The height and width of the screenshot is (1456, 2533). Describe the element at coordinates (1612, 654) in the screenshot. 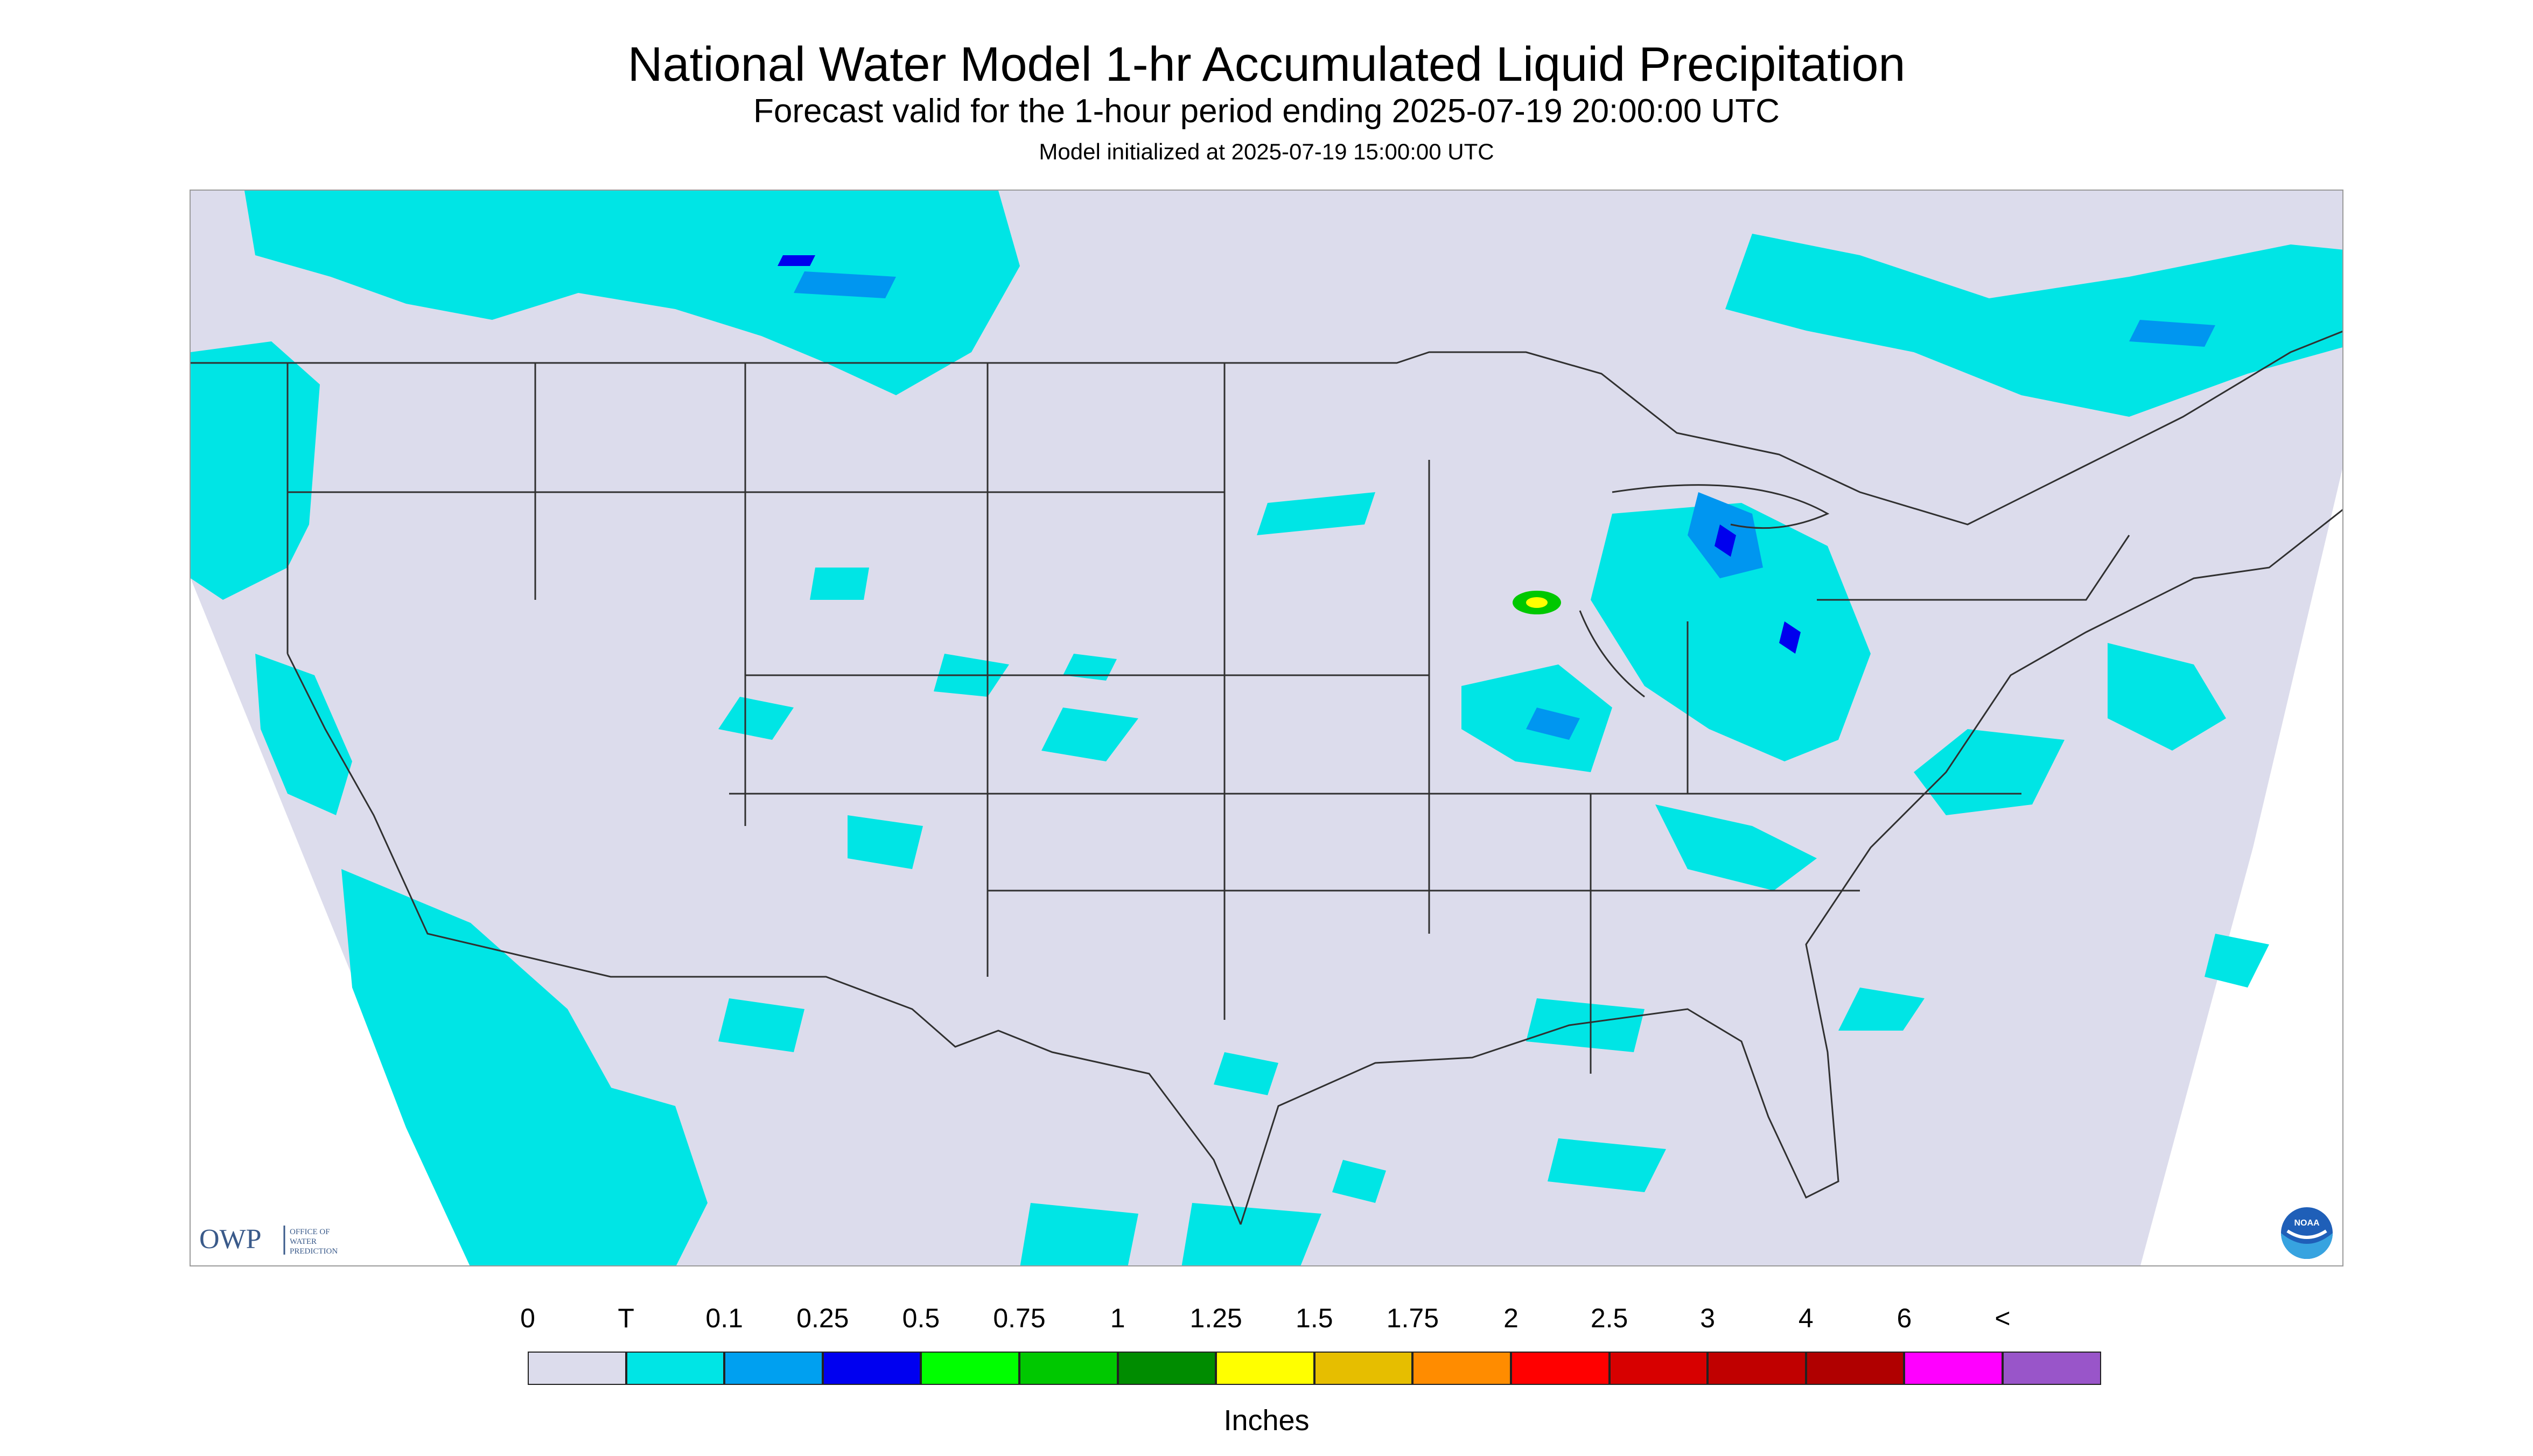

I see `lake-michigan-shore` at that location.